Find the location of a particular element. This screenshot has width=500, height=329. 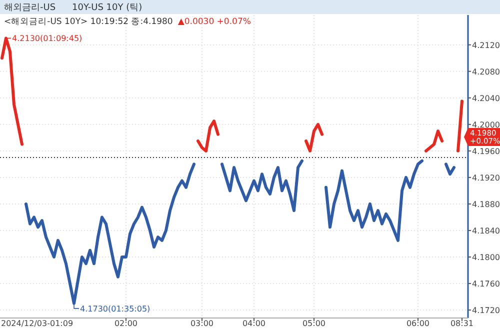

y-tick-label: 4.2040 is located at coordinates (486, 98).